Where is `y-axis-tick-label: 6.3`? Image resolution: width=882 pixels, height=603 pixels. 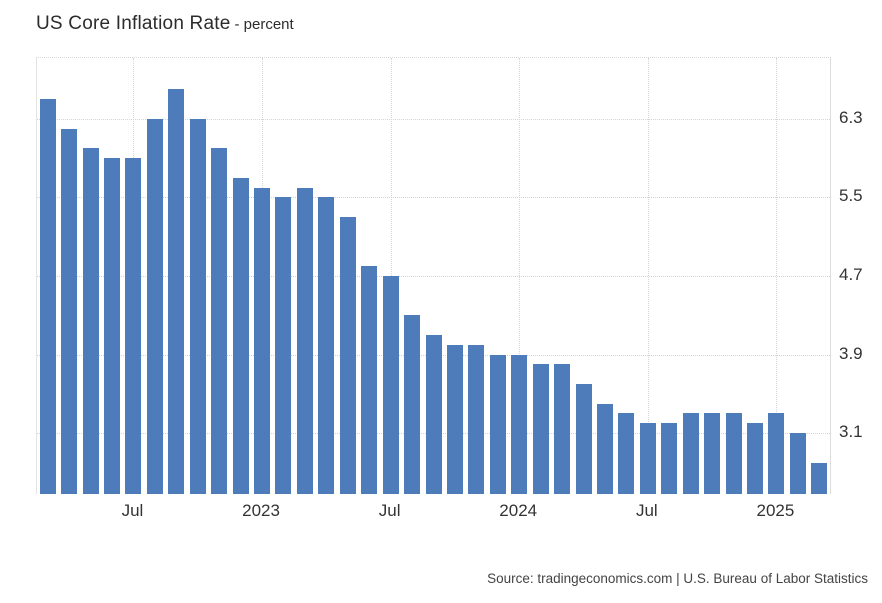 y-axis-tick-label: 6.3 is located at coordinates (851, 117).